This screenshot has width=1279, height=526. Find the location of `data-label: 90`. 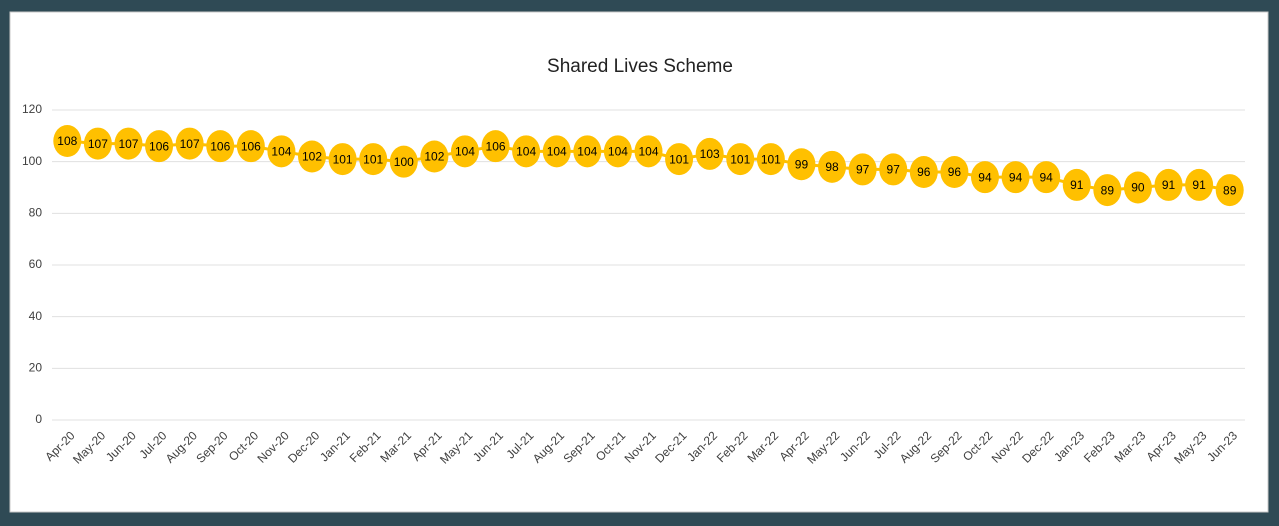

data-label: 90 is located at coordinates (1138, 188).